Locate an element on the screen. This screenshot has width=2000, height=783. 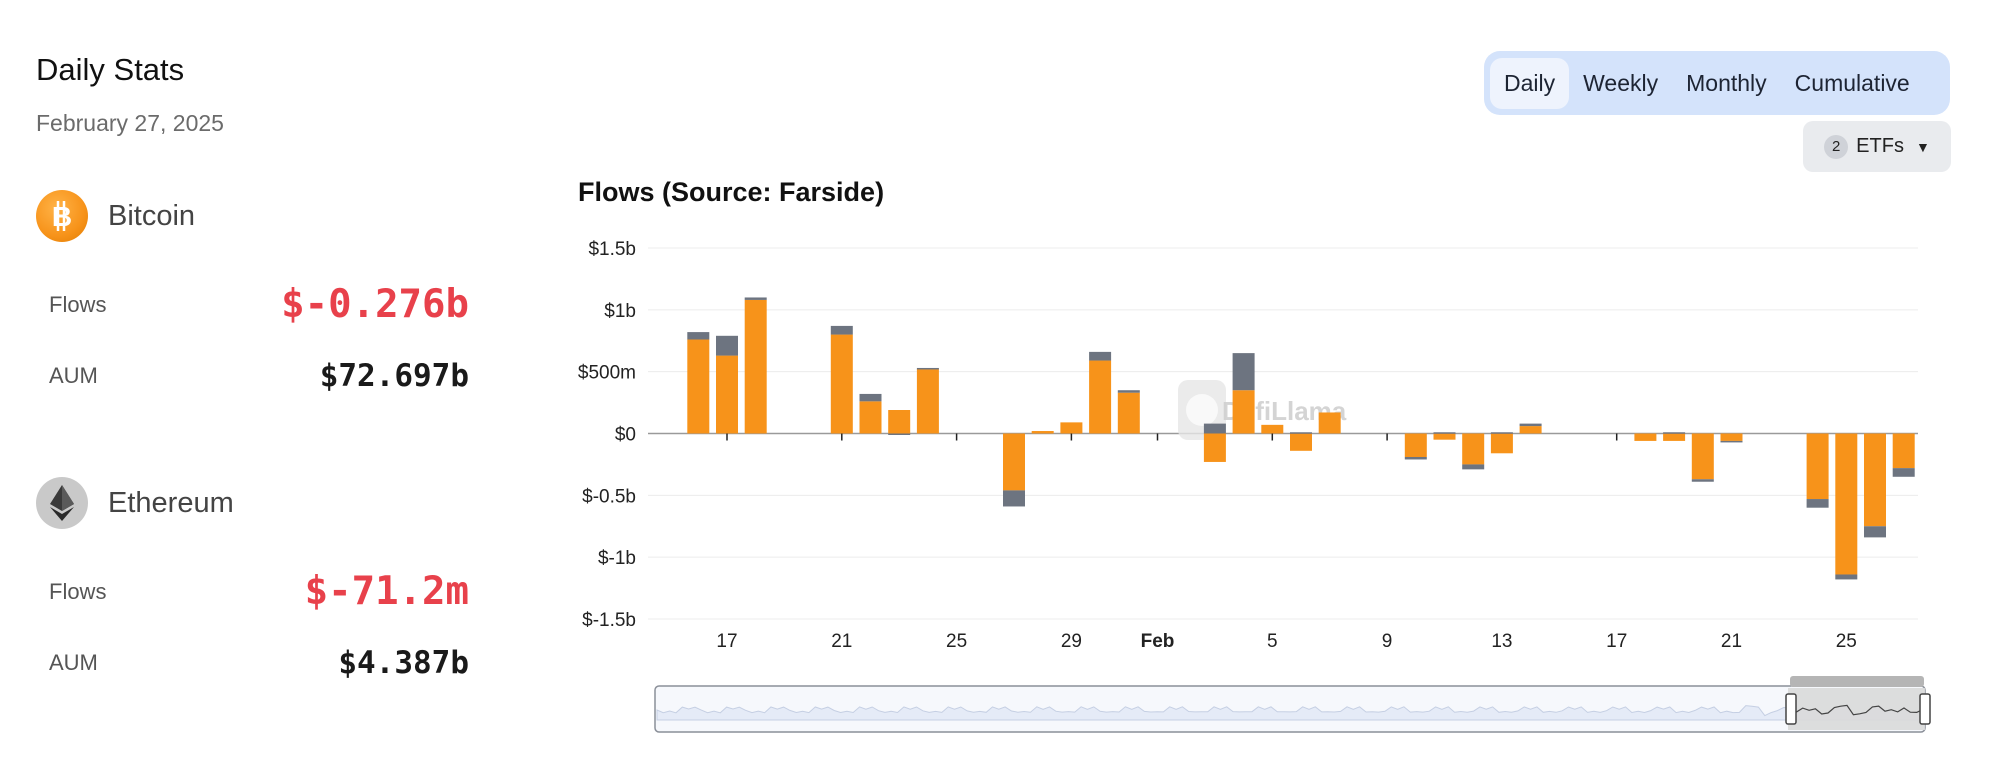
x-tick-label: 29 is located at coordinates (1071, 641).